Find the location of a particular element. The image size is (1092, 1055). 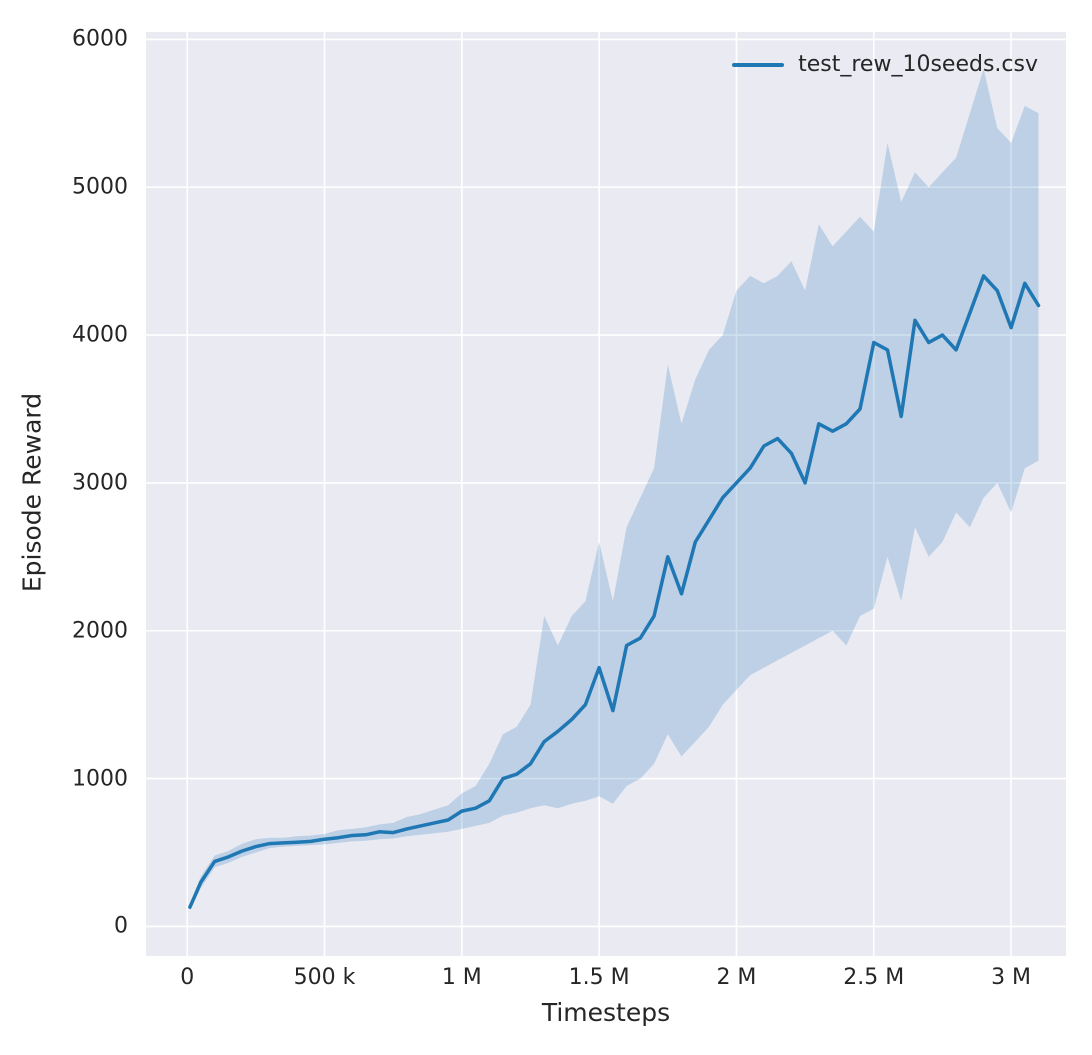

y-tick-label: 4000 is located at coordinates (100, 335).